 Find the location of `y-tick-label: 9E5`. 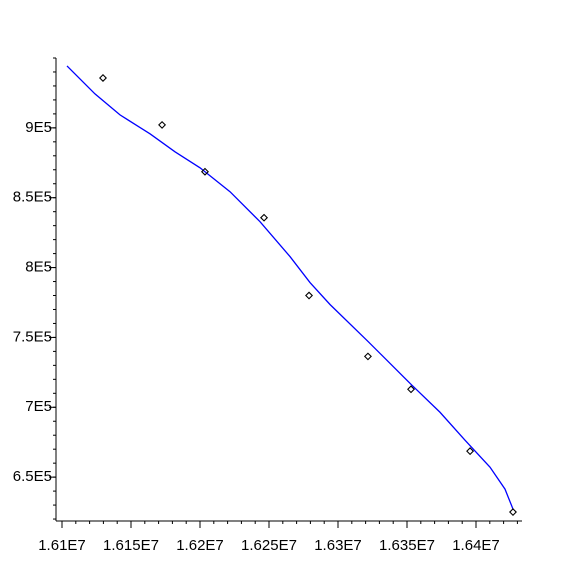

y-tick-label: 9E5 is located at coordinates (38, 127).